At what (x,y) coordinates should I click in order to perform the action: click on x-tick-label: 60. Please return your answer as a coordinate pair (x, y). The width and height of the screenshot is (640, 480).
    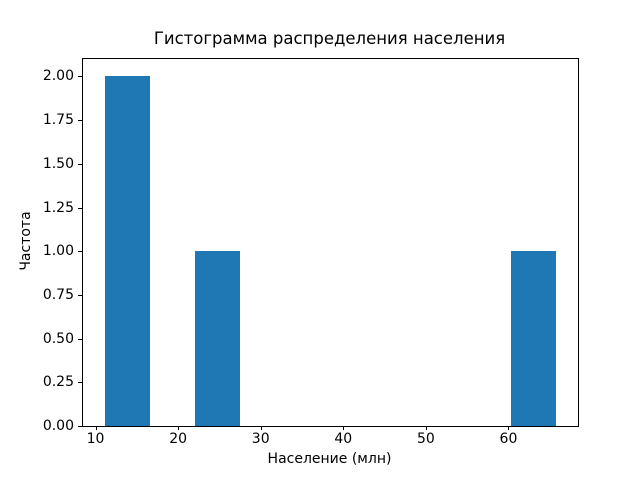
    Looking at the image, I should click on (508, 439).